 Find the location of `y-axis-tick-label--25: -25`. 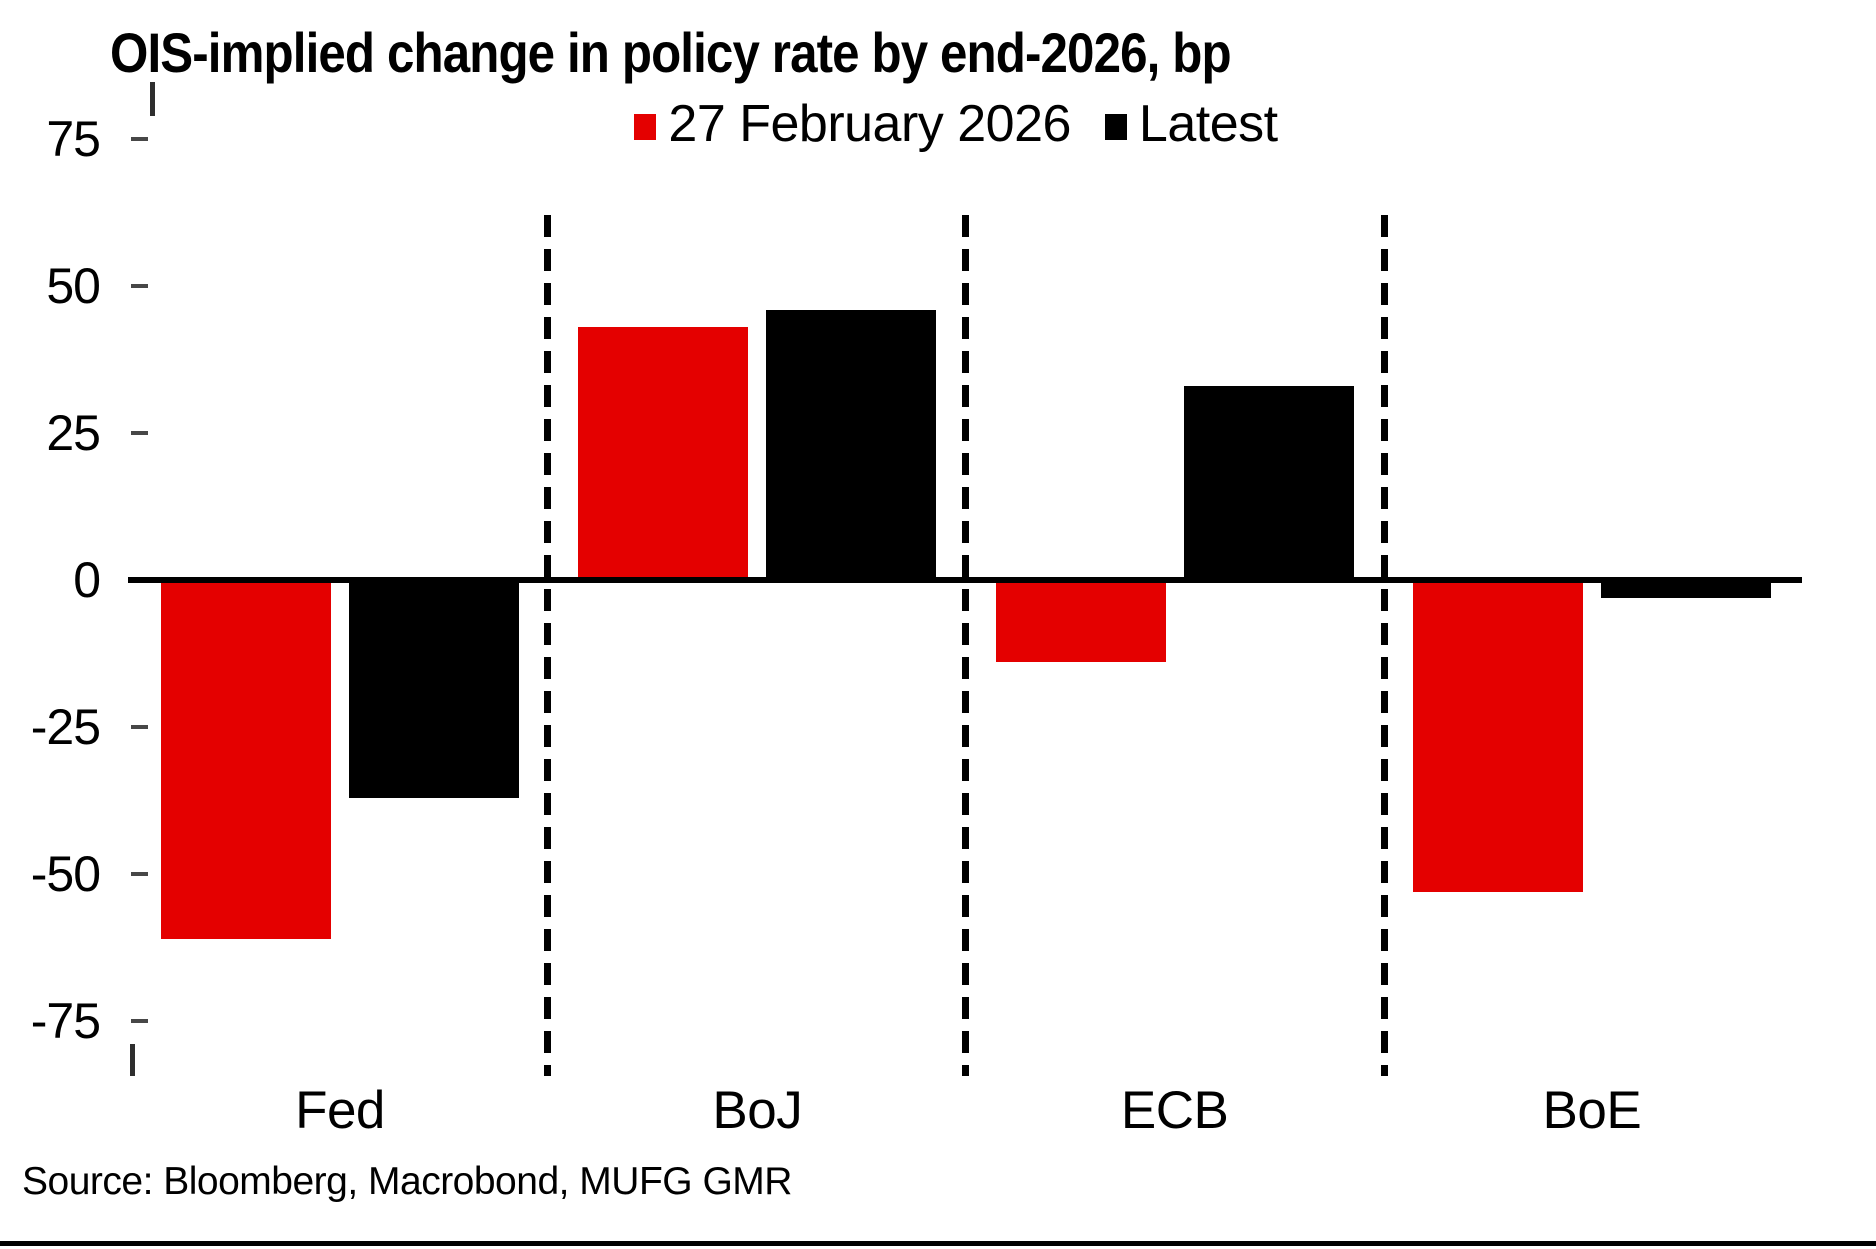

y-axis-tick-label--25: -25 is located at coordinates (65, 727).